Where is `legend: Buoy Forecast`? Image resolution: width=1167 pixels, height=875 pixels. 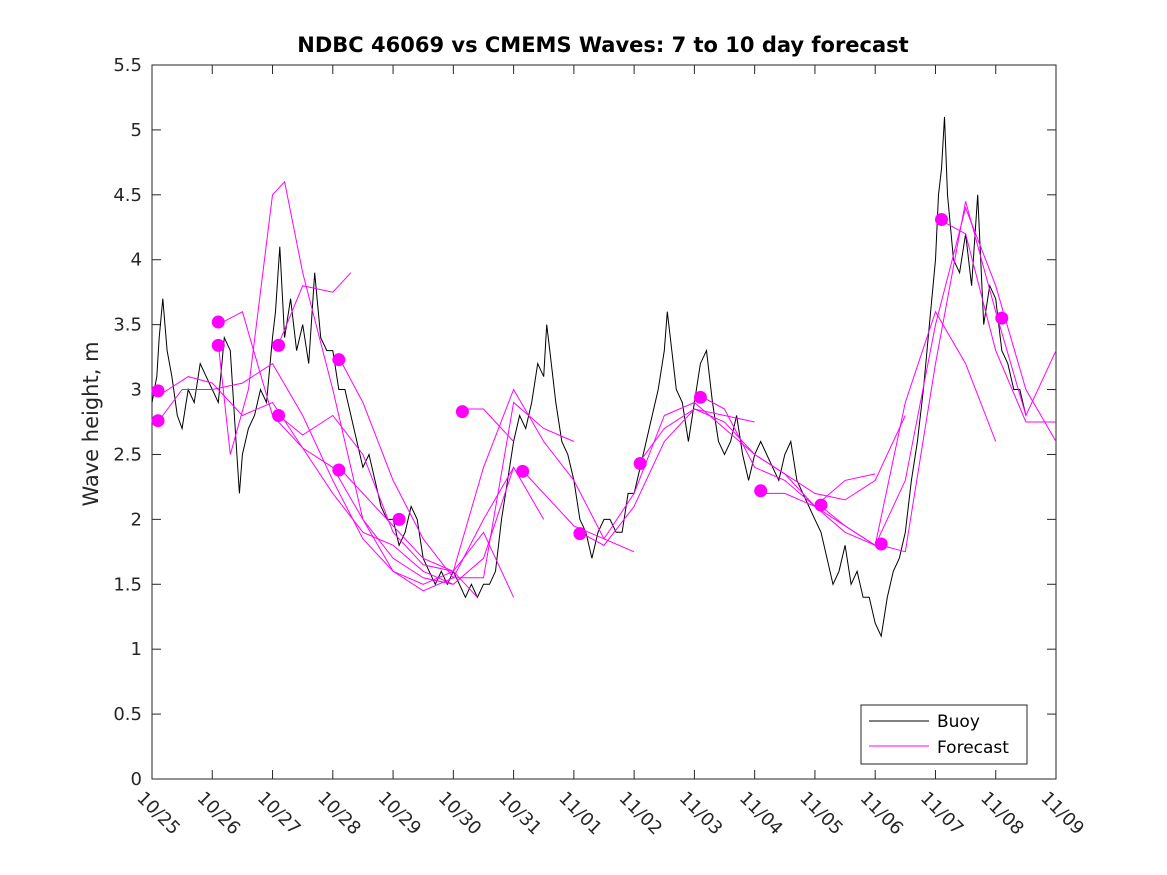
legend: Buoy Forecast is located at coordinates (944, 734).